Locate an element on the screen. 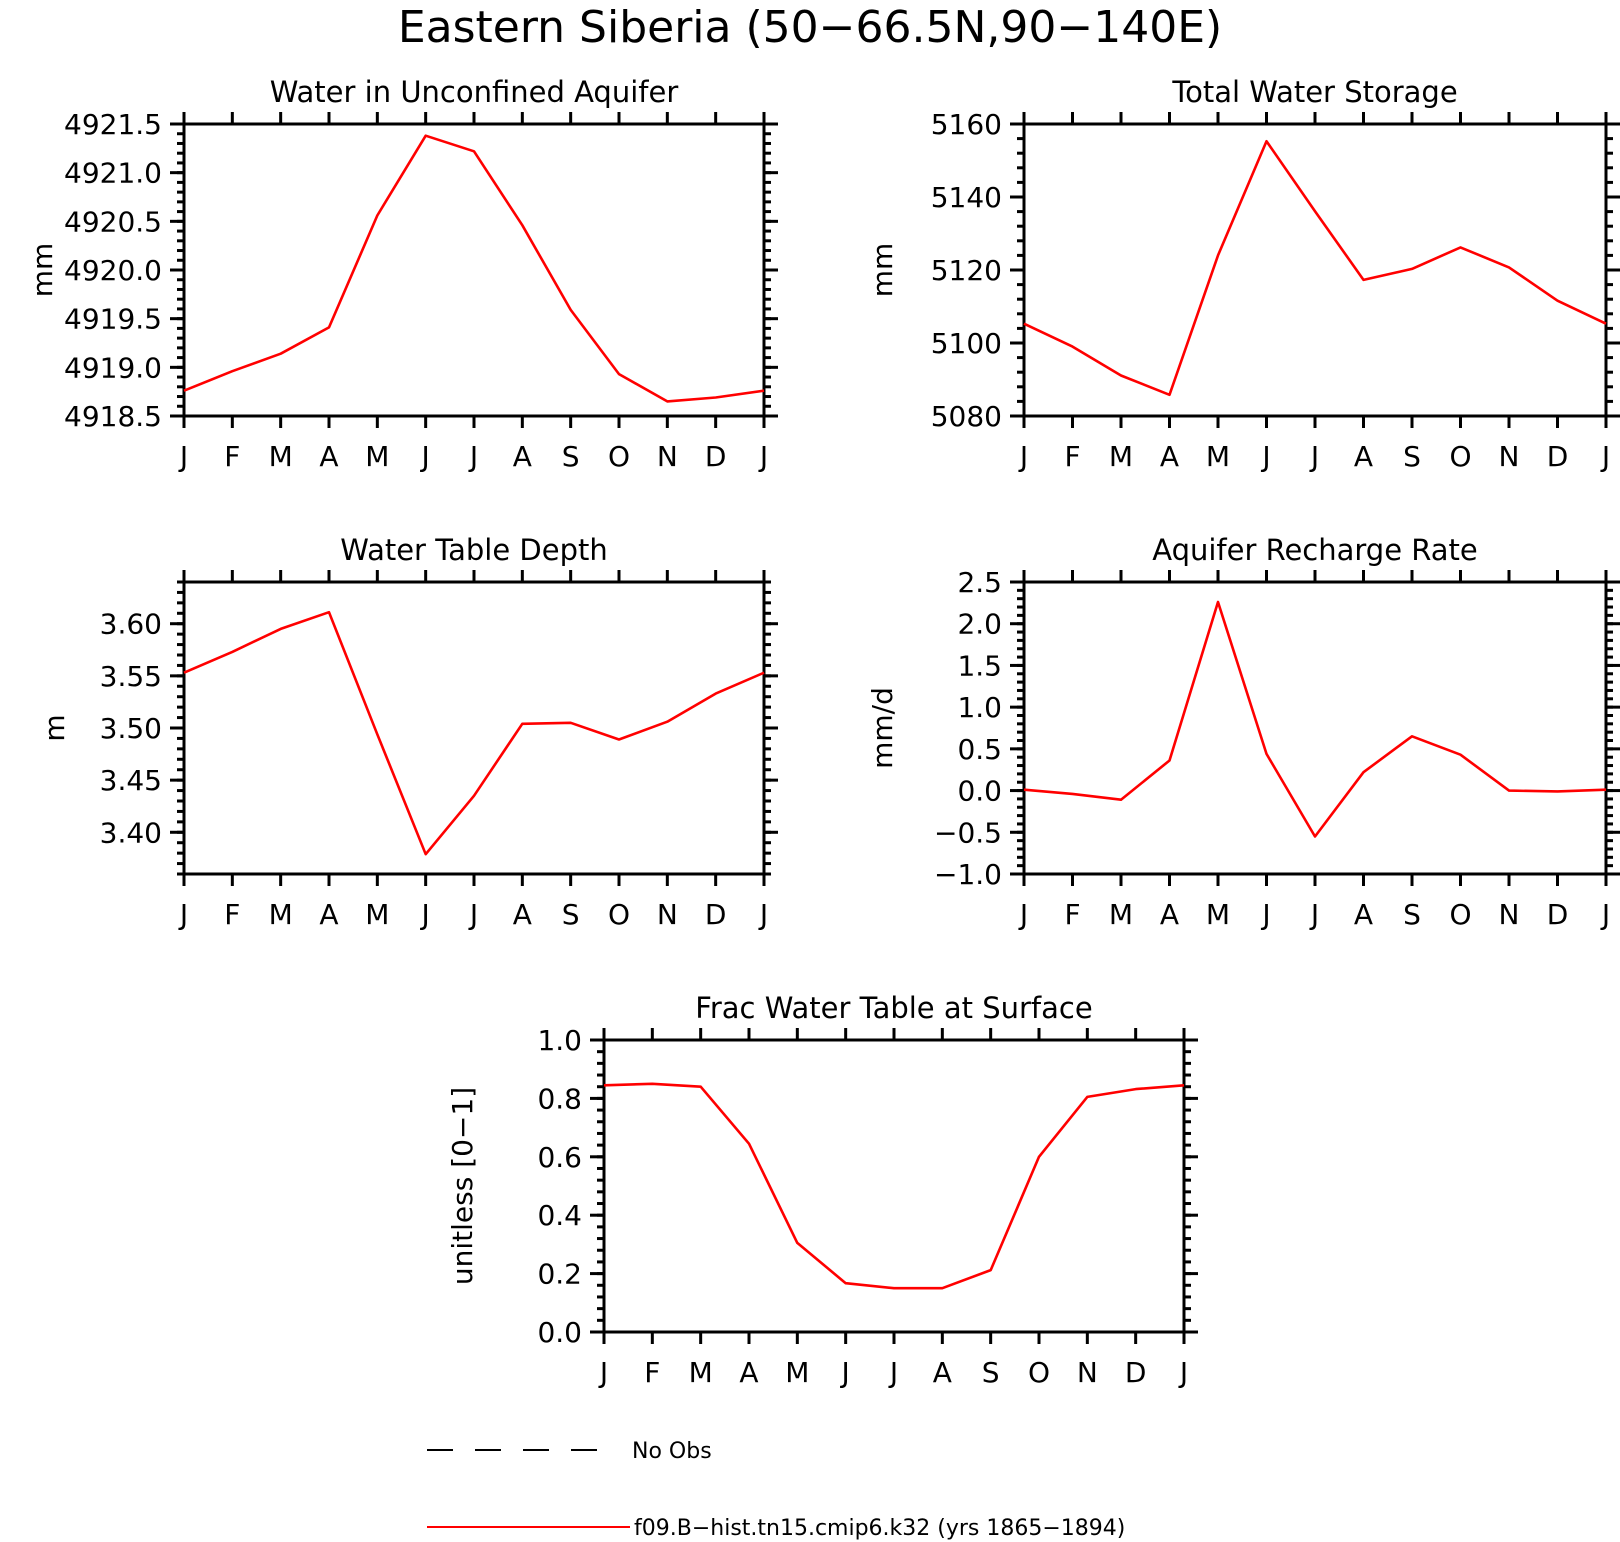 The image size is (1620, 1542). y-tick-label: 2.5 is located at coordinates (979, 582).